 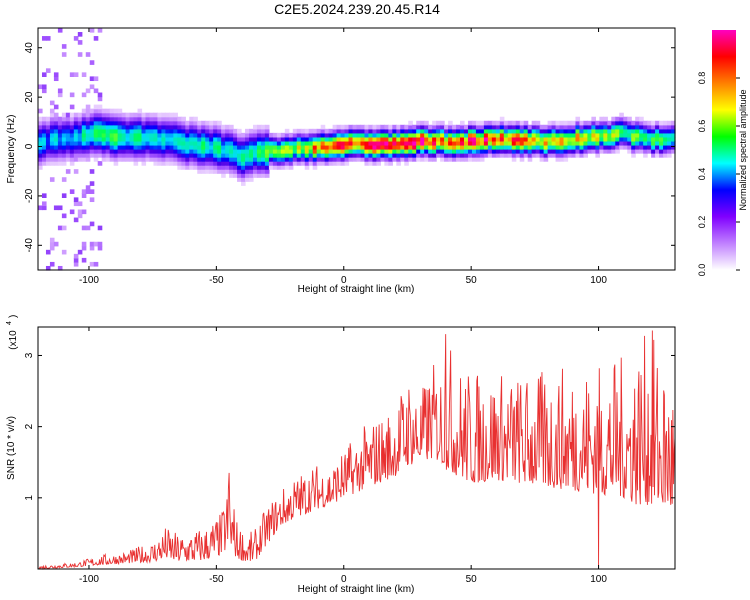 What do you see at coordinates (89, 579) in the screenshot?
I see `x-tick-label: -100` at bounding box center [89, 579].